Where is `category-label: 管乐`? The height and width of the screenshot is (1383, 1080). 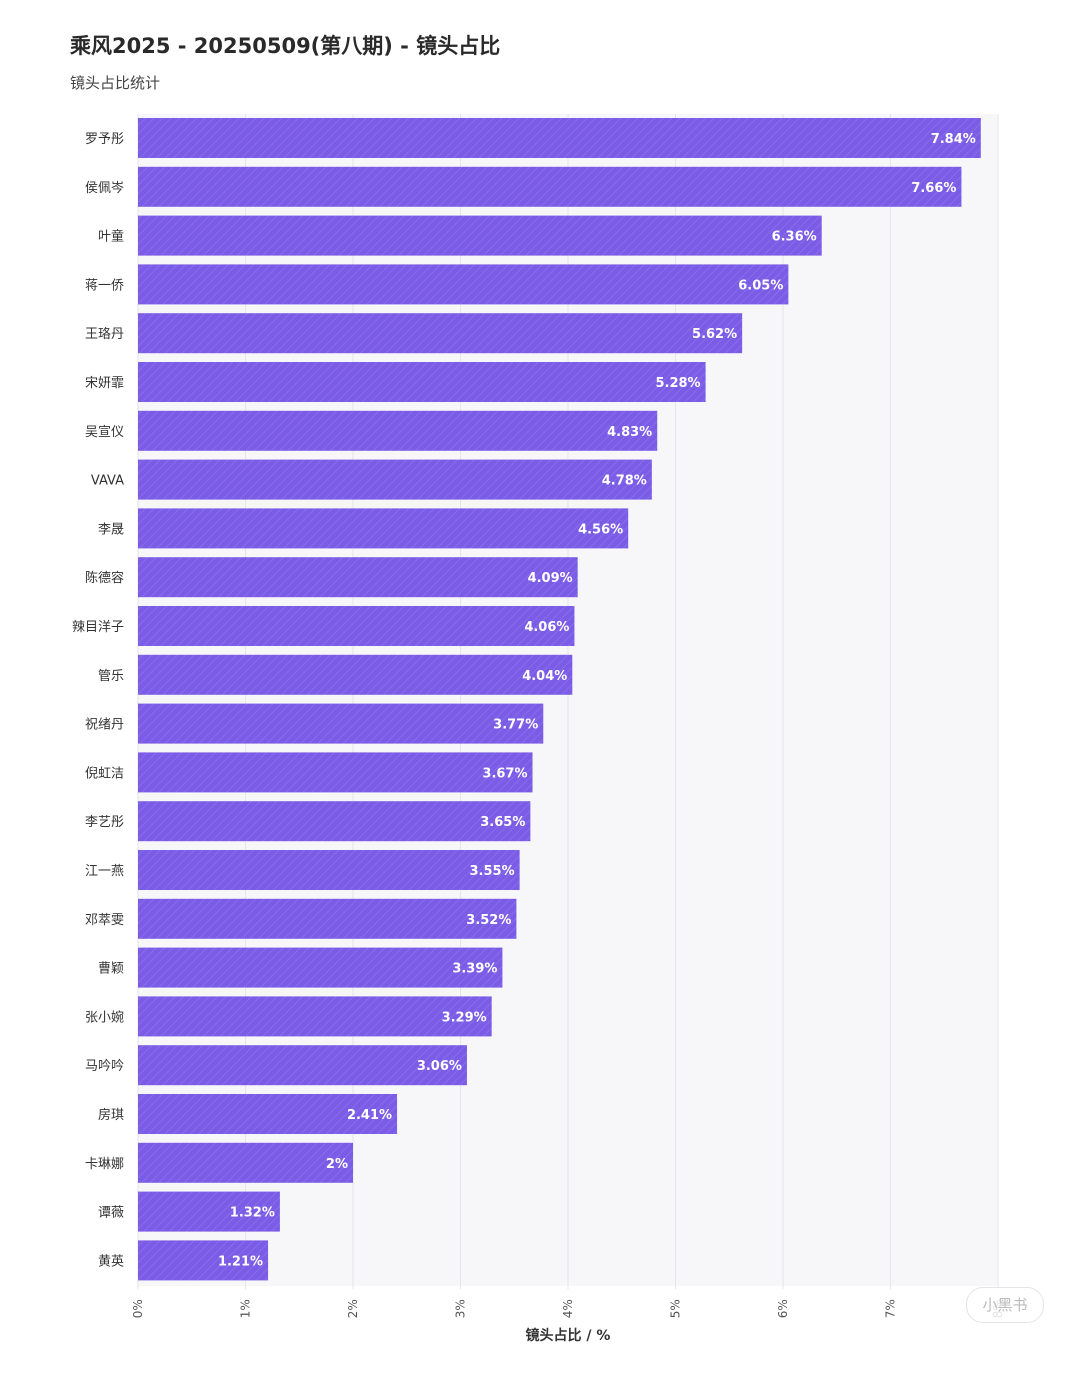
category-label: 管乐 is located at coordinates (111, 676).